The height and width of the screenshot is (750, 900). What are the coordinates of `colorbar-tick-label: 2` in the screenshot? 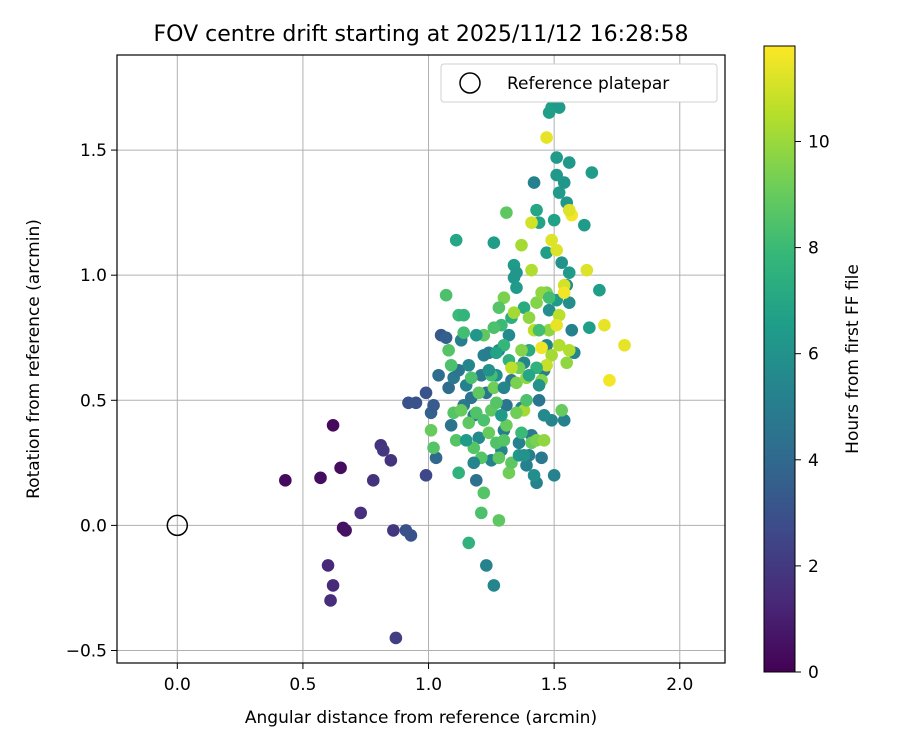 It's located at (813, 567).